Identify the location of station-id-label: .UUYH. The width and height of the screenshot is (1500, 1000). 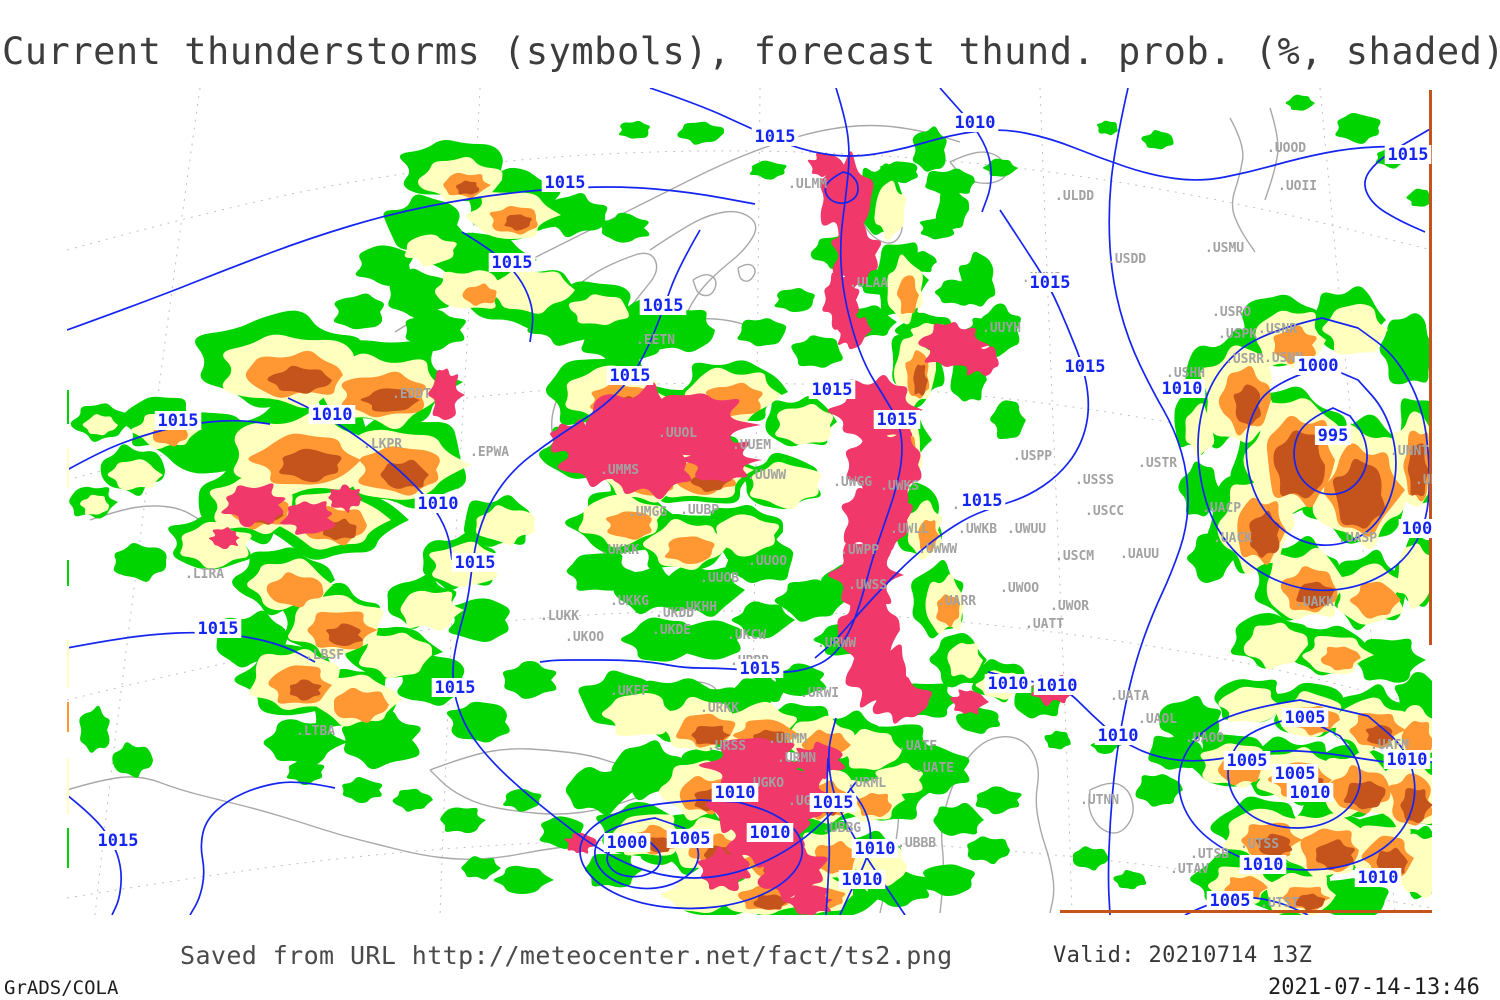
(1001, 328).